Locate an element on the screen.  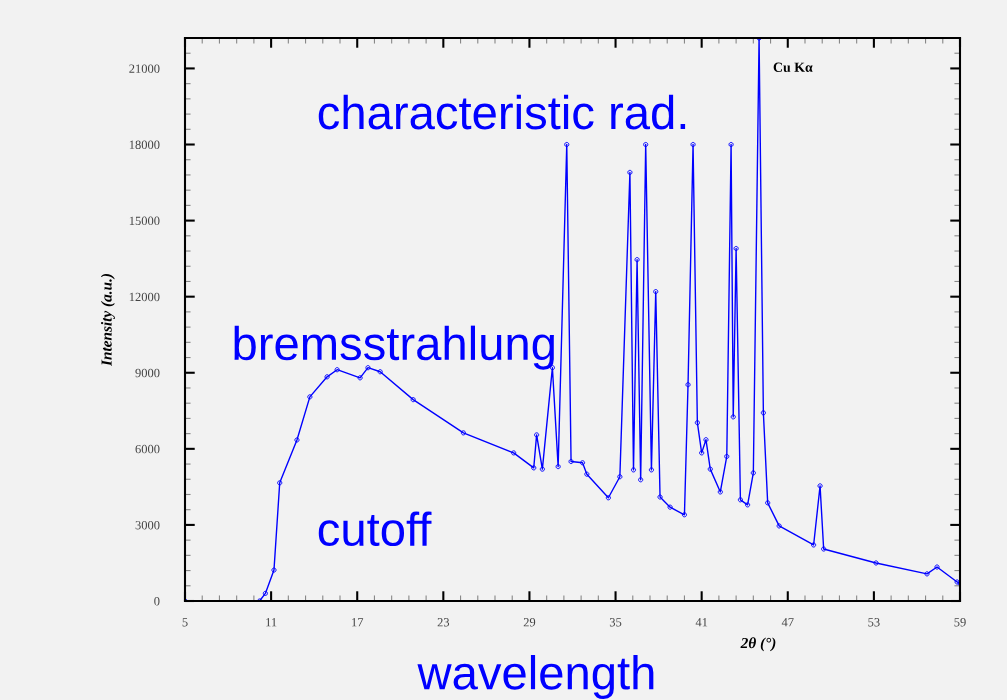
annotation: Cu Kα is located at coordinates (793, 67).